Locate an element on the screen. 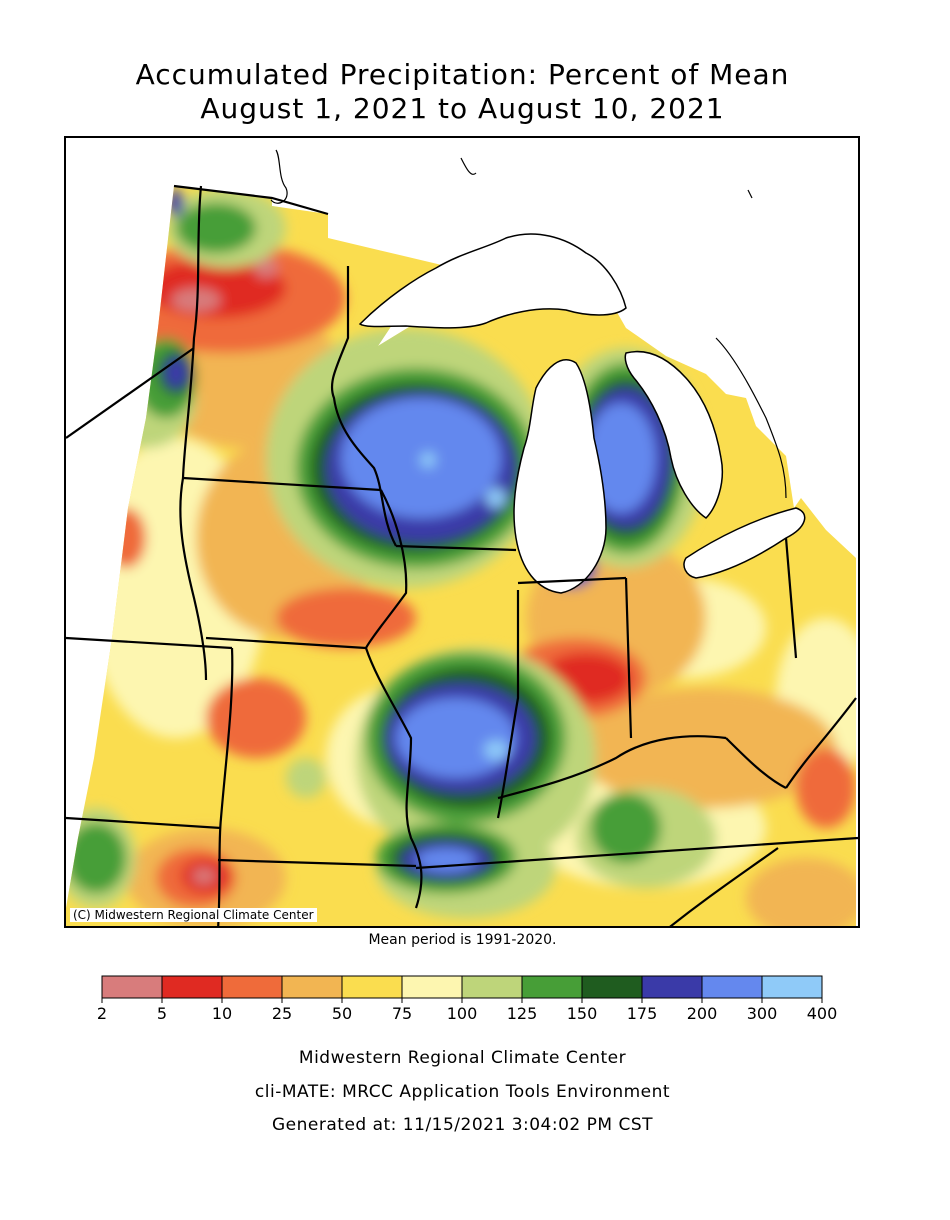  legend-label: 50 is located at coordinates (342, 1013).